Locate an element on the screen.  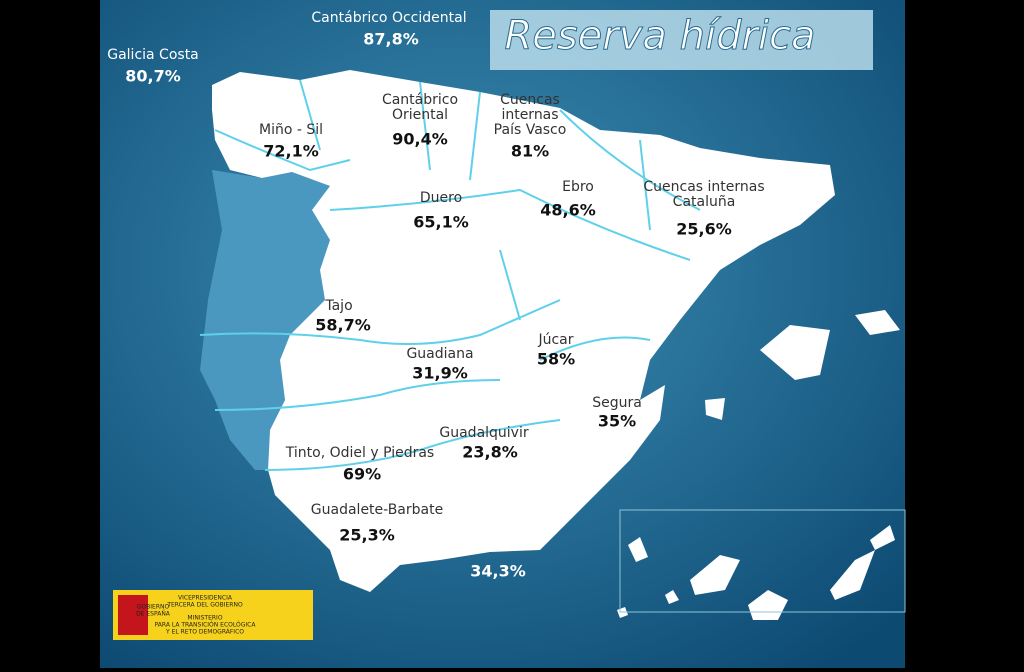
basin-value: 81% is located at coordinates (530, 151).